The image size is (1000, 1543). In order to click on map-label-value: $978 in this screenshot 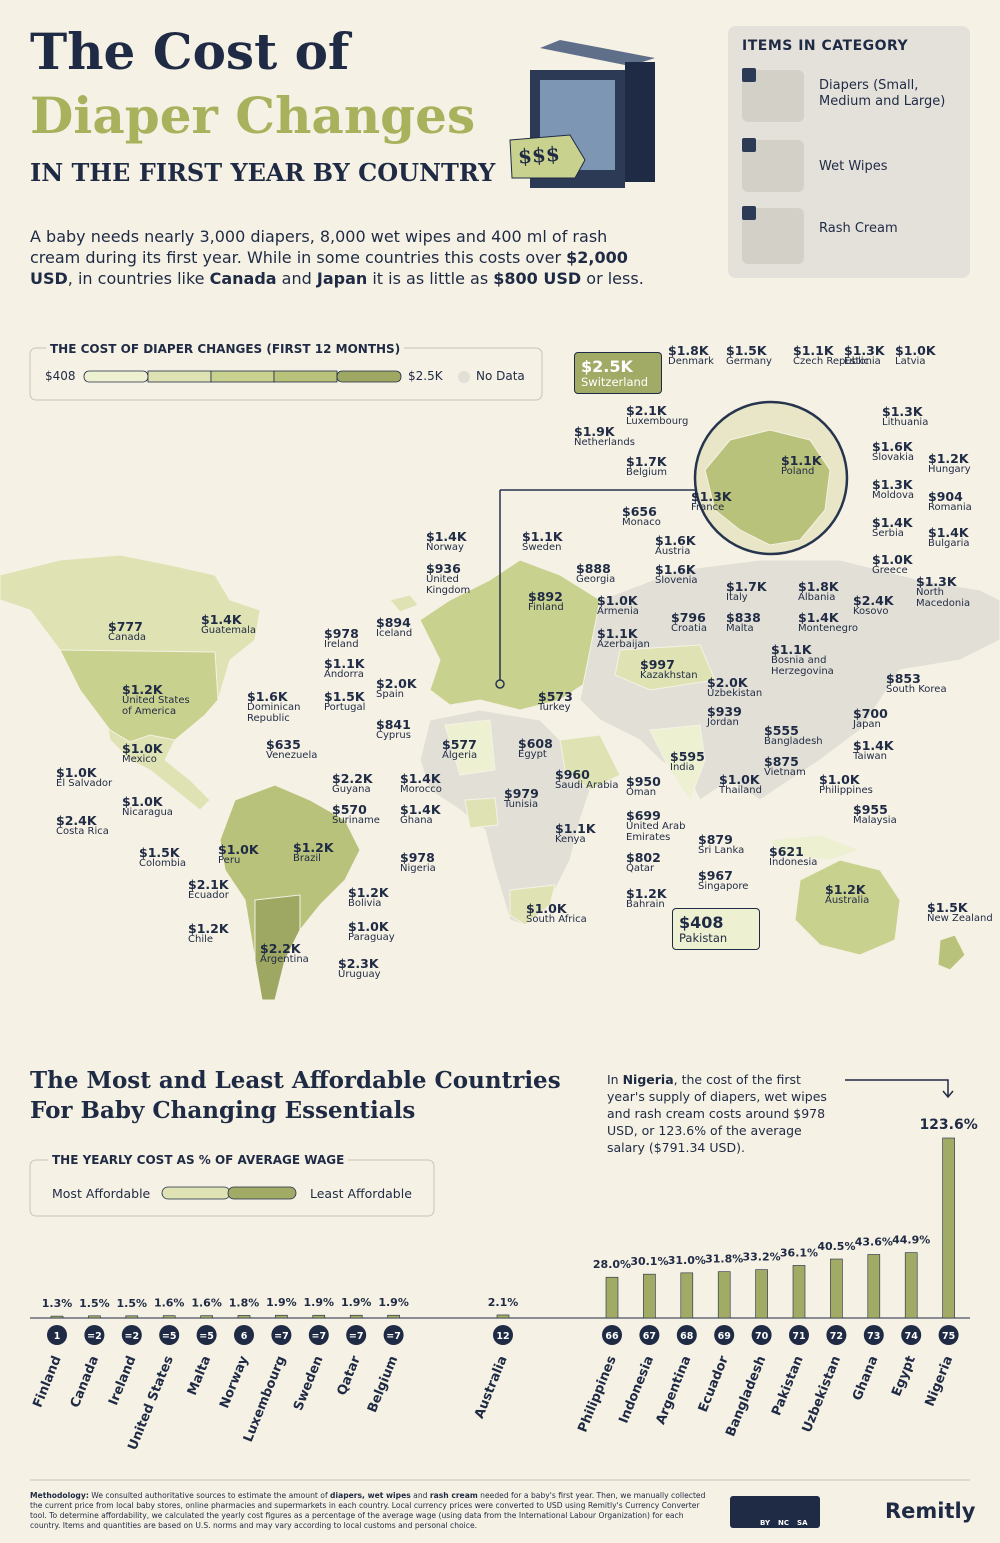, I will do `click(341, 633)`.